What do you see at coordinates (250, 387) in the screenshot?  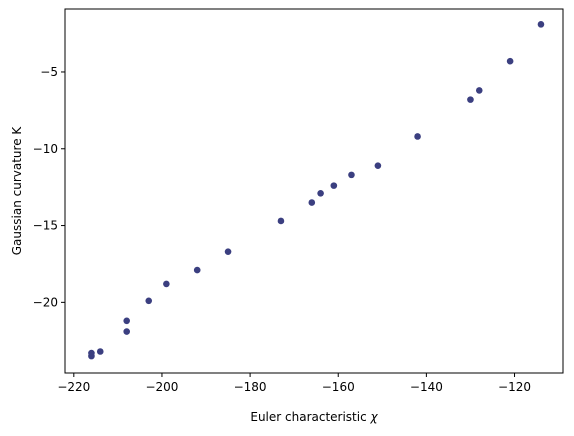 I see `x-tick-label: −180` at bounding box center [250, 387].